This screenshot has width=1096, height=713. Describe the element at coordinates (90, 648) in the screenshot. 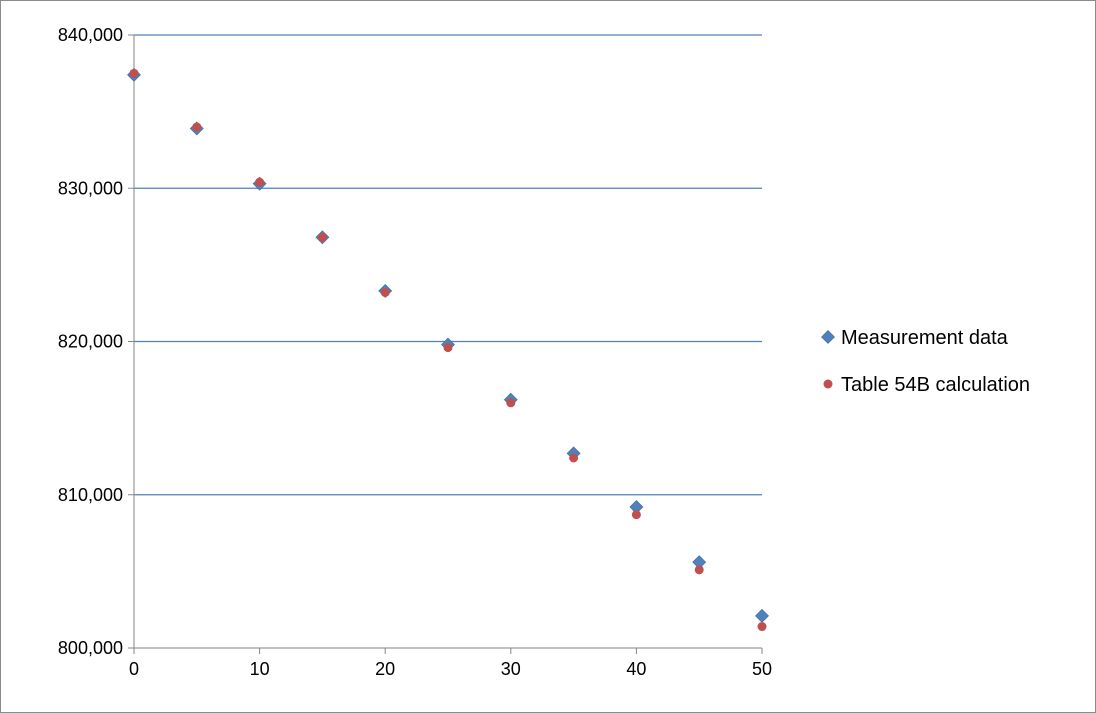

I see `y-tick-label: 800,000` at that location.